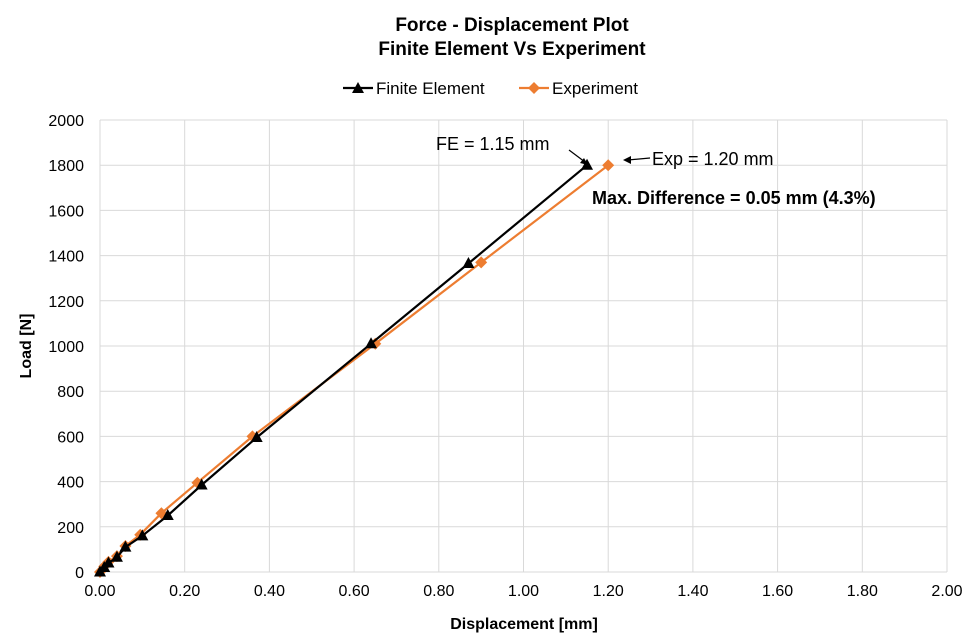 The height and width of the screenshot is (639, 979). Describe the element at coordinates (512, 25) in the screenshot. I see `chart-title: Force - Displacement Plot` at that location.